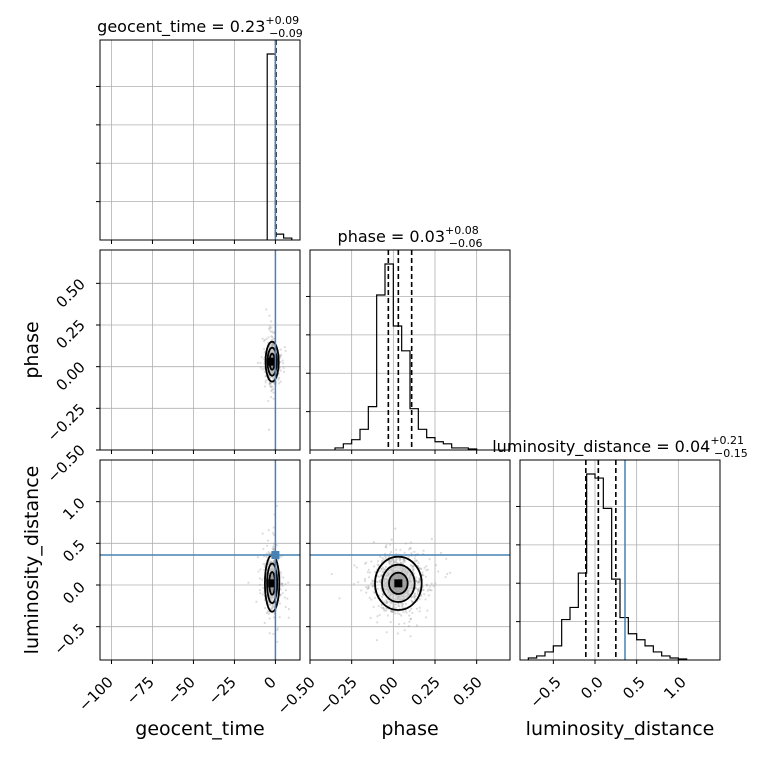  I want to click on truth-marker, so click(275, 555).